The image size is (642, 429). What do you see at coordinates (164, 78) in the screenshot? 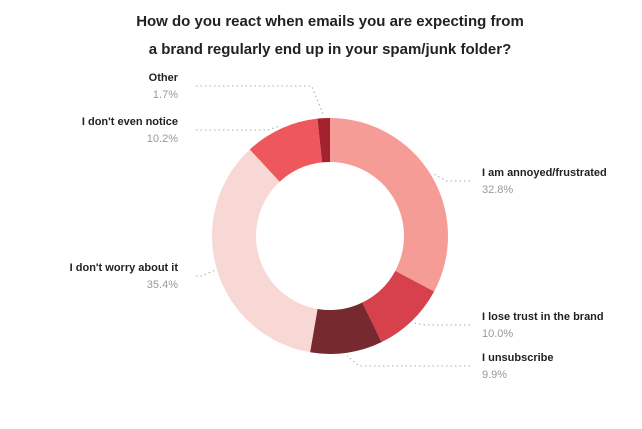
I see `slice-label: Other` at bounding box center [164, 78].